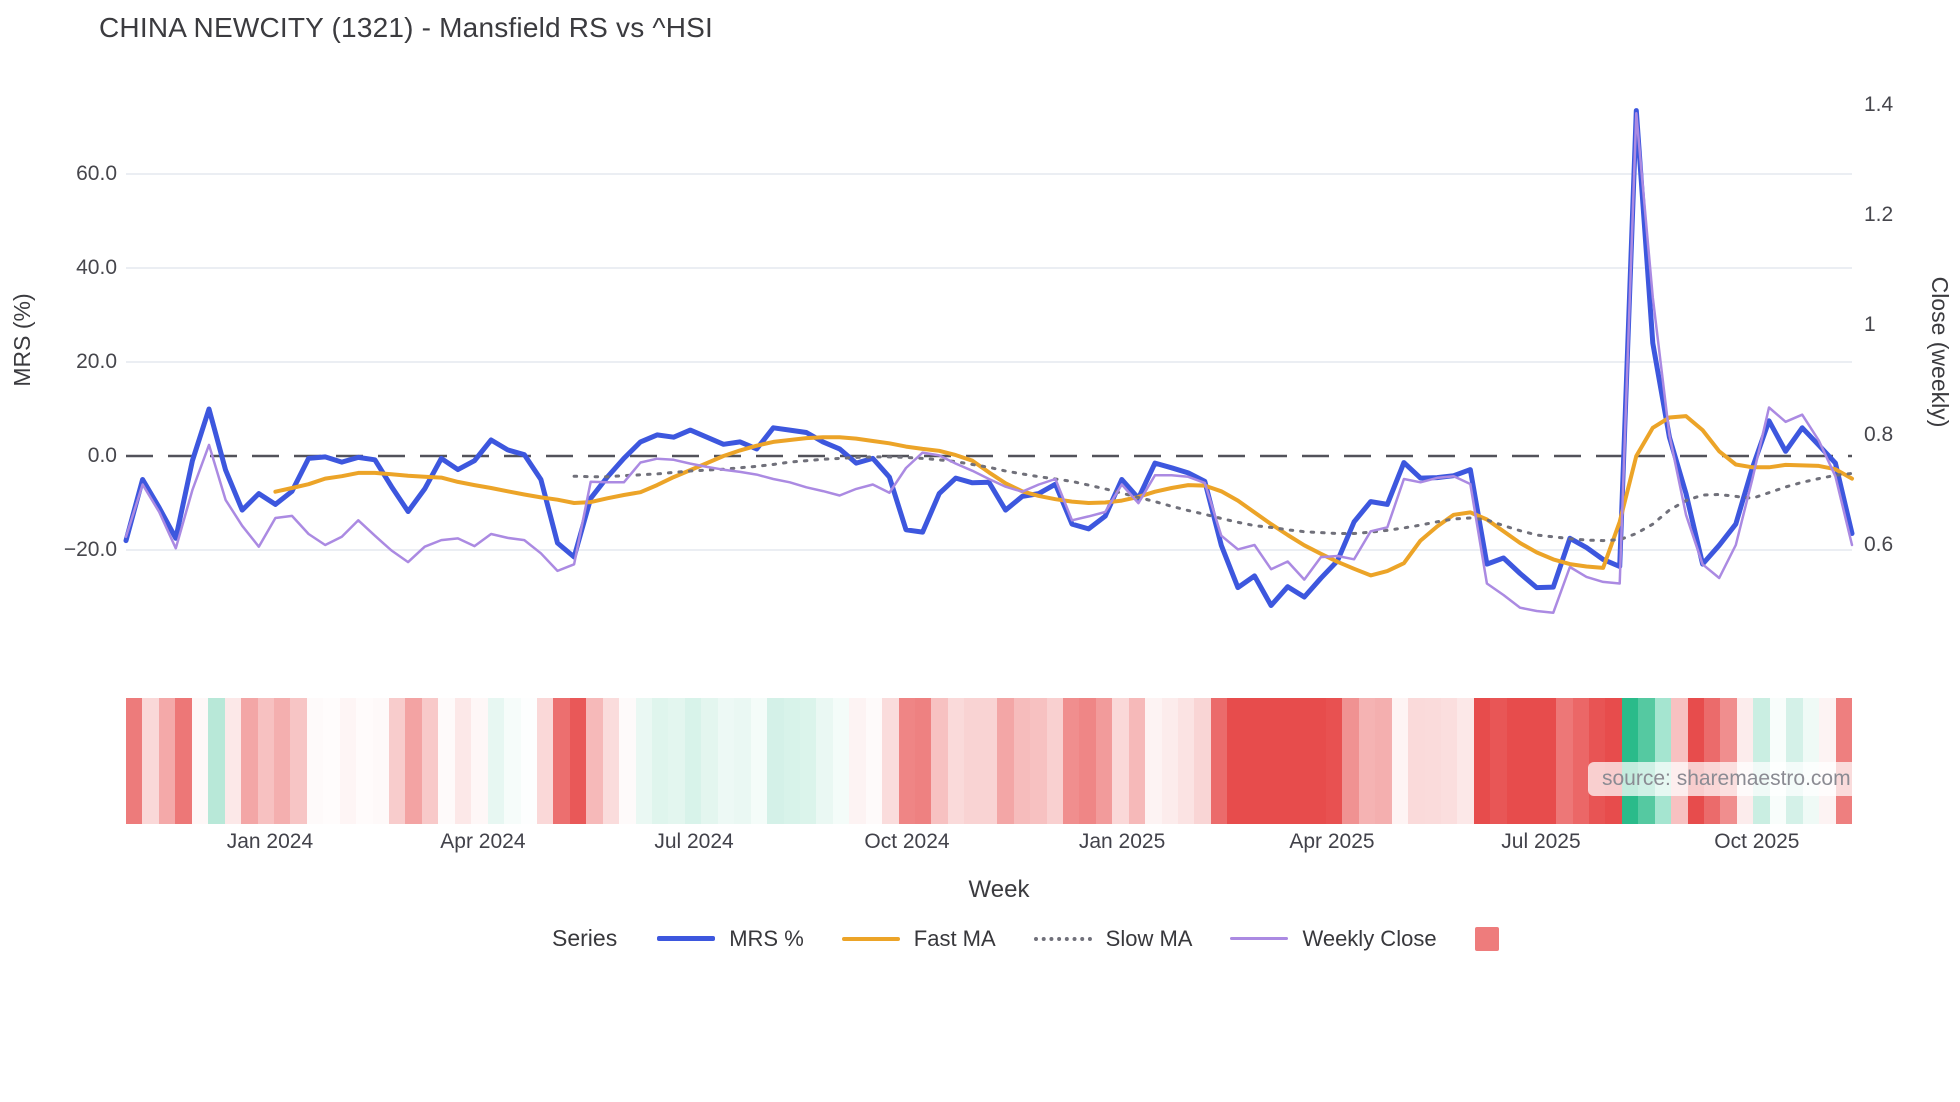 The width and height of the screenshot is (1960, 1102). What do you see at coordinates (918, 939) in the screenshot?
I see `legend-item-fast-ma: Fast MA` at bounding box center [918, 939].